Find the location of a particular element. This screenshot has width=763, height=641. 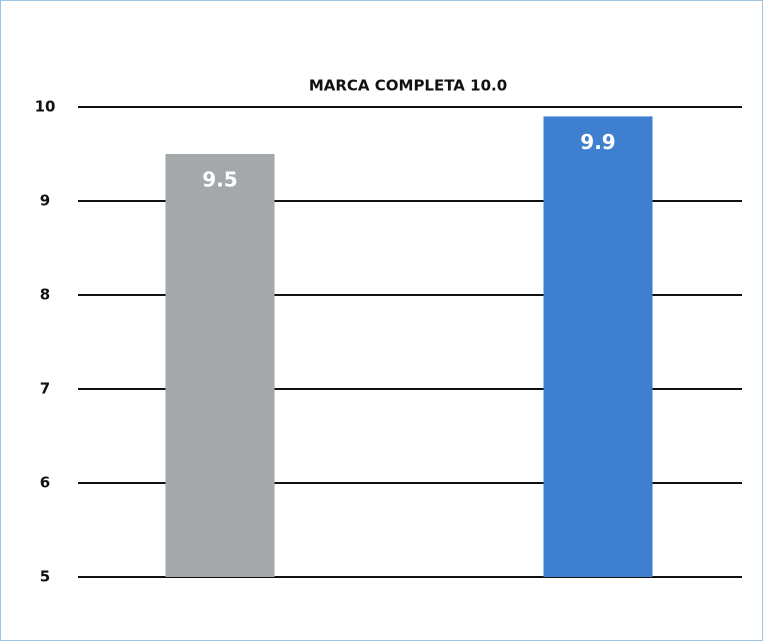

y-tick-label: 9 is located at coordinates (45, 201).